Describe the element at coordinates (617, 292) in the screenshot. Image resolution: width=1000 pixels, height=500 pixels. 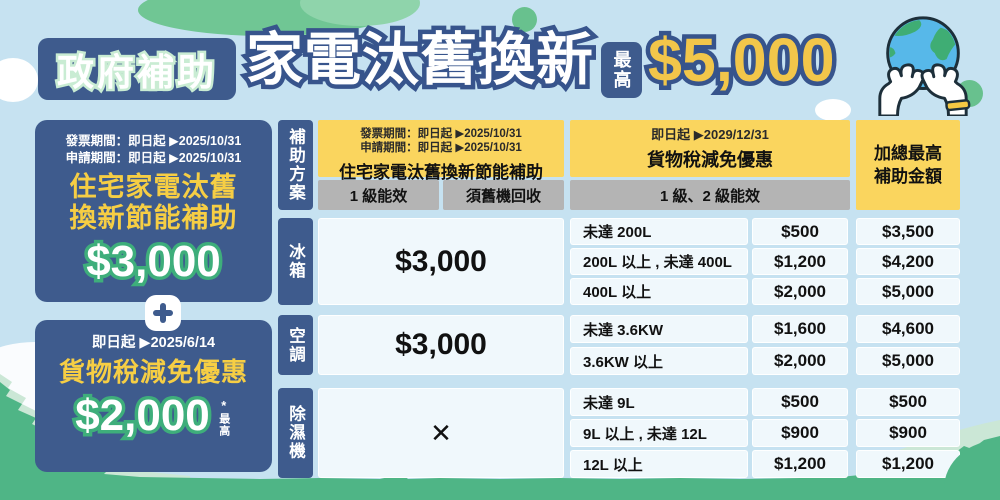
I see `spec-text: 400L 以上` at that location.